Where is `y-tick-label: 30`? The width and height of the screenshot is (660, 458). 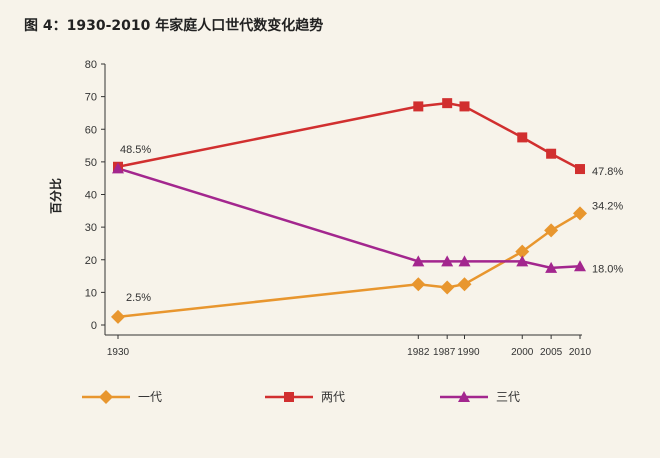 y-tick-label: 30 is located at coordinates (91, 228).